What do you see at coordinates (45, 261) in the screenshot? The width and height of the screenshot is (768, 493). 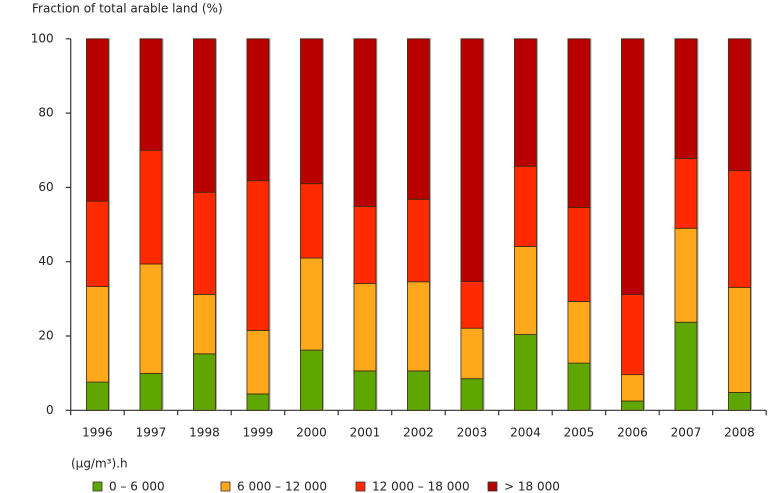 I see `y-tick-label: 40` at bounding box center [45, 261].